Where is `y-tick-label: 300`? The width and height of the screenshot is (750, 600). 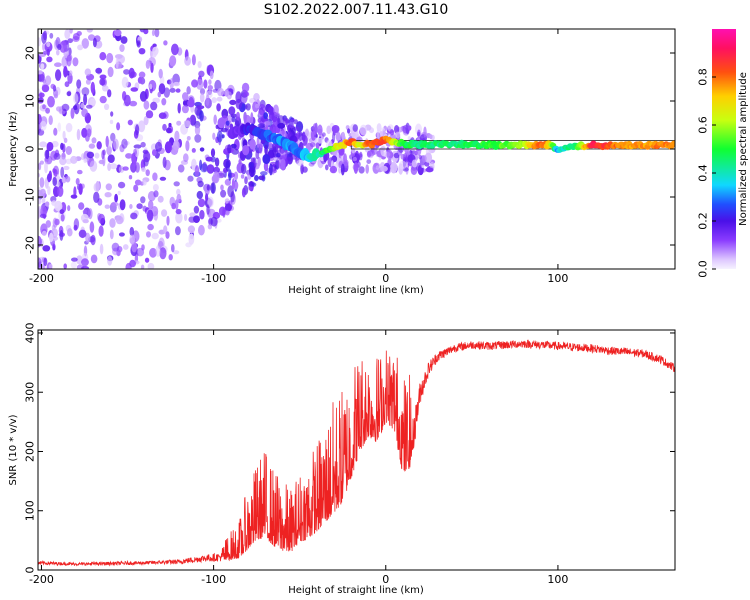
y-tick-label: 300 is located at coordinates (30, 392).